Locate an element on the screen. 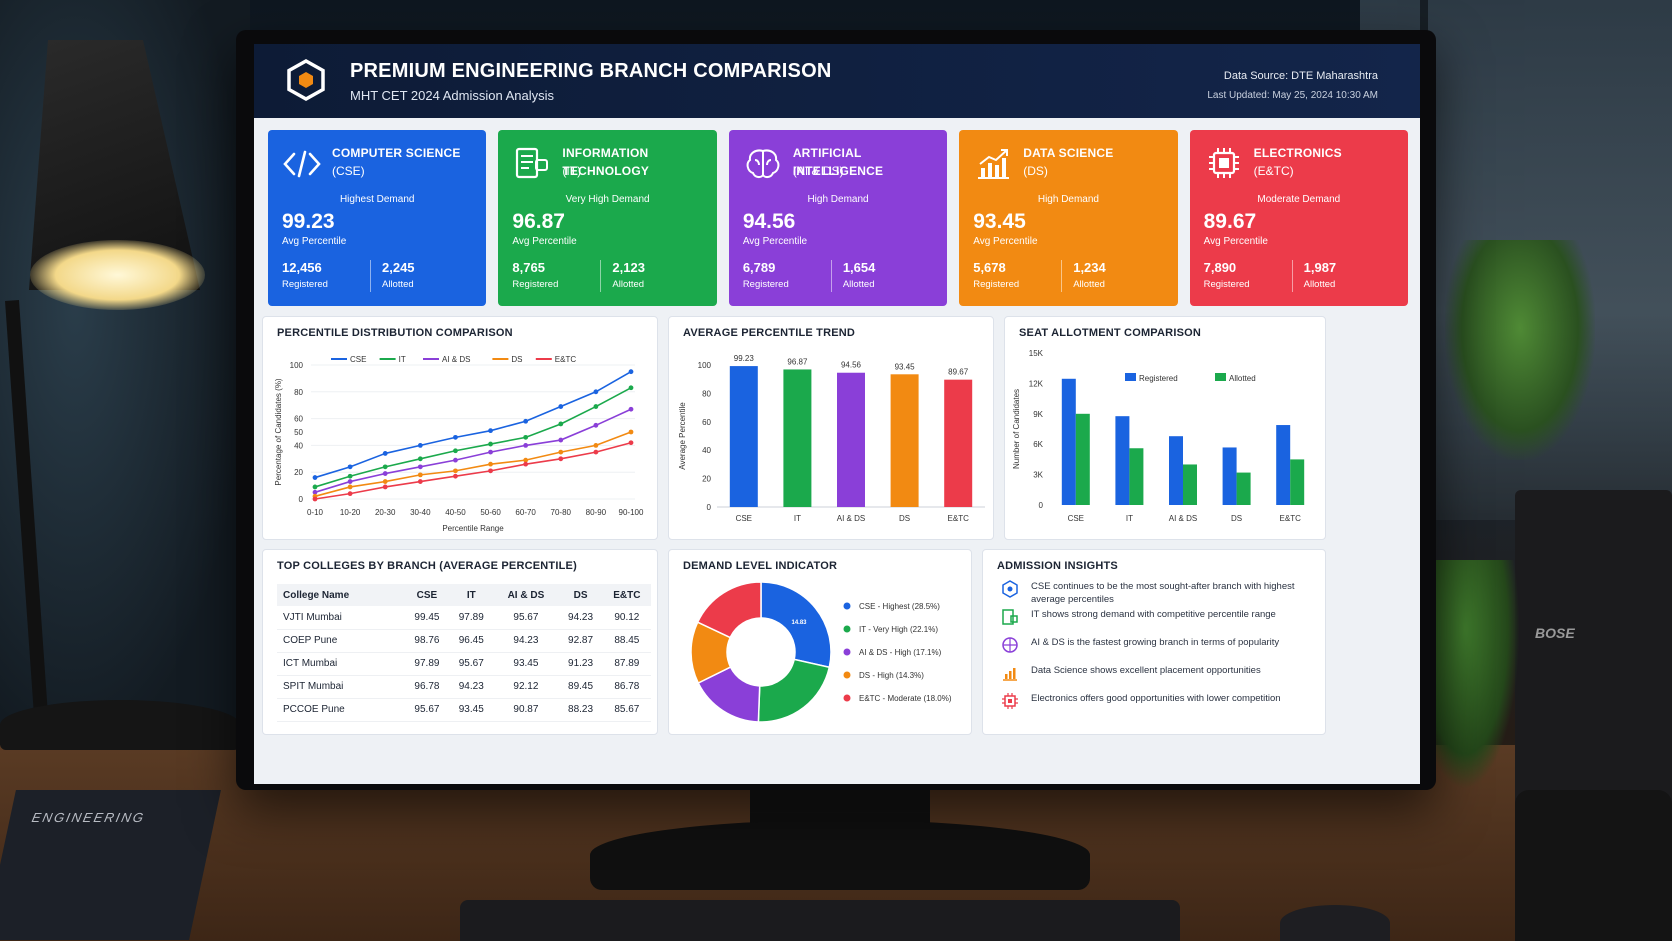 Image resolution: width=1672 pixels, height=941 pixels. branch-name: ELECTRONICS is located at coordinates (1297, 153).